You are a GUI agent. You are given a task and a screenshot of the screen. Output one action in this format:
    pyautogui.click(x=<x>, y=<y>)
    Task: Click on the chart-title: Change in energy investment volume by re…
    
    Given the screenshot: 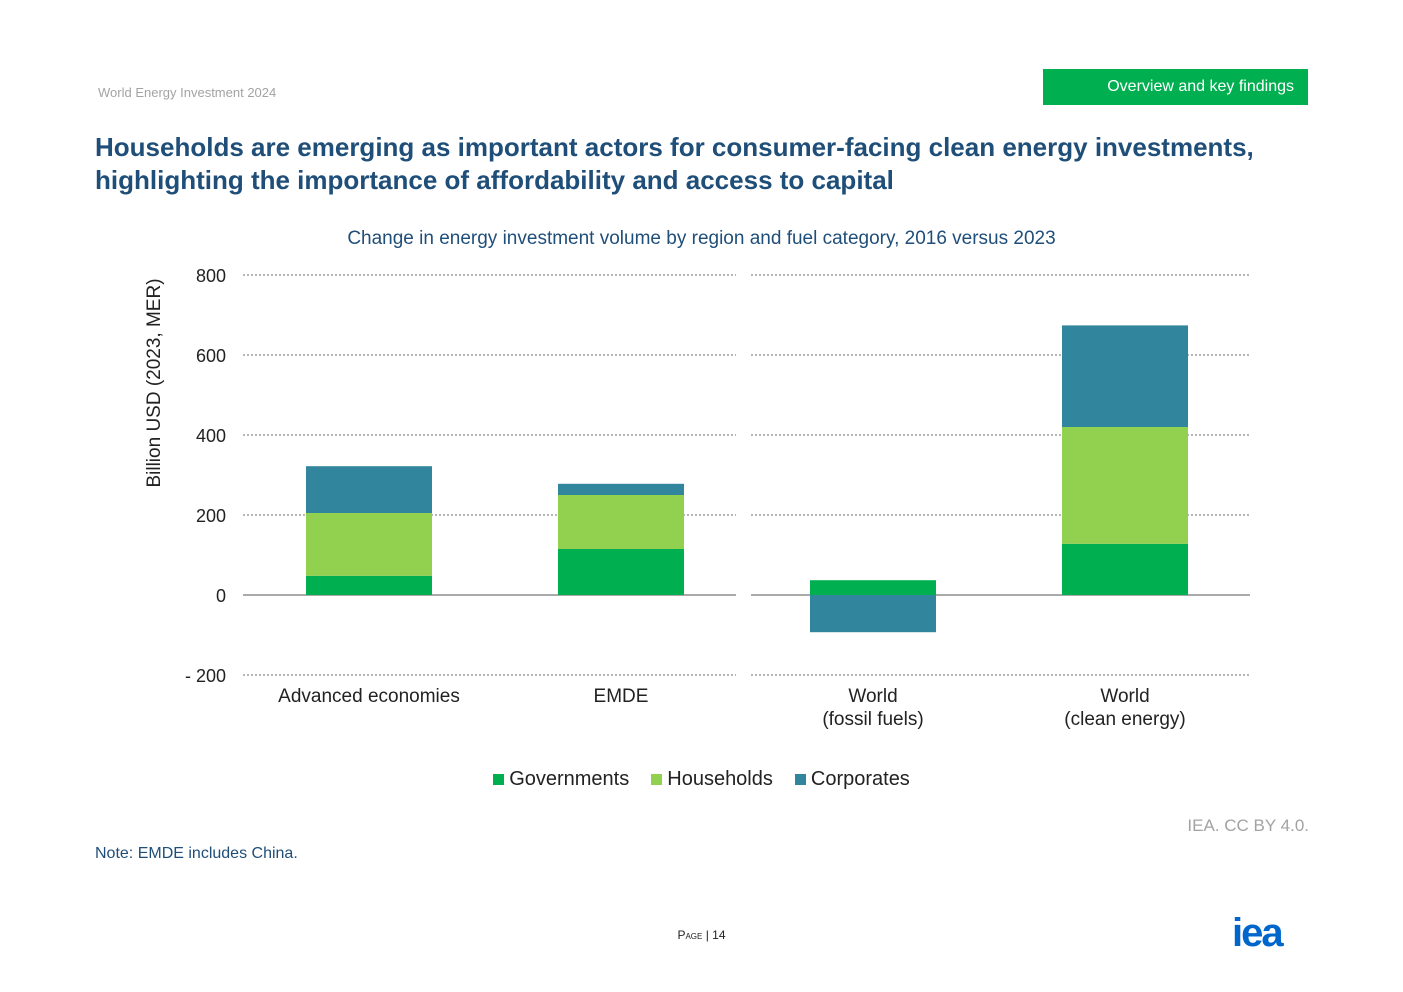 What is the action you would take?
    pyautogui.click(x=701, y=238)
    